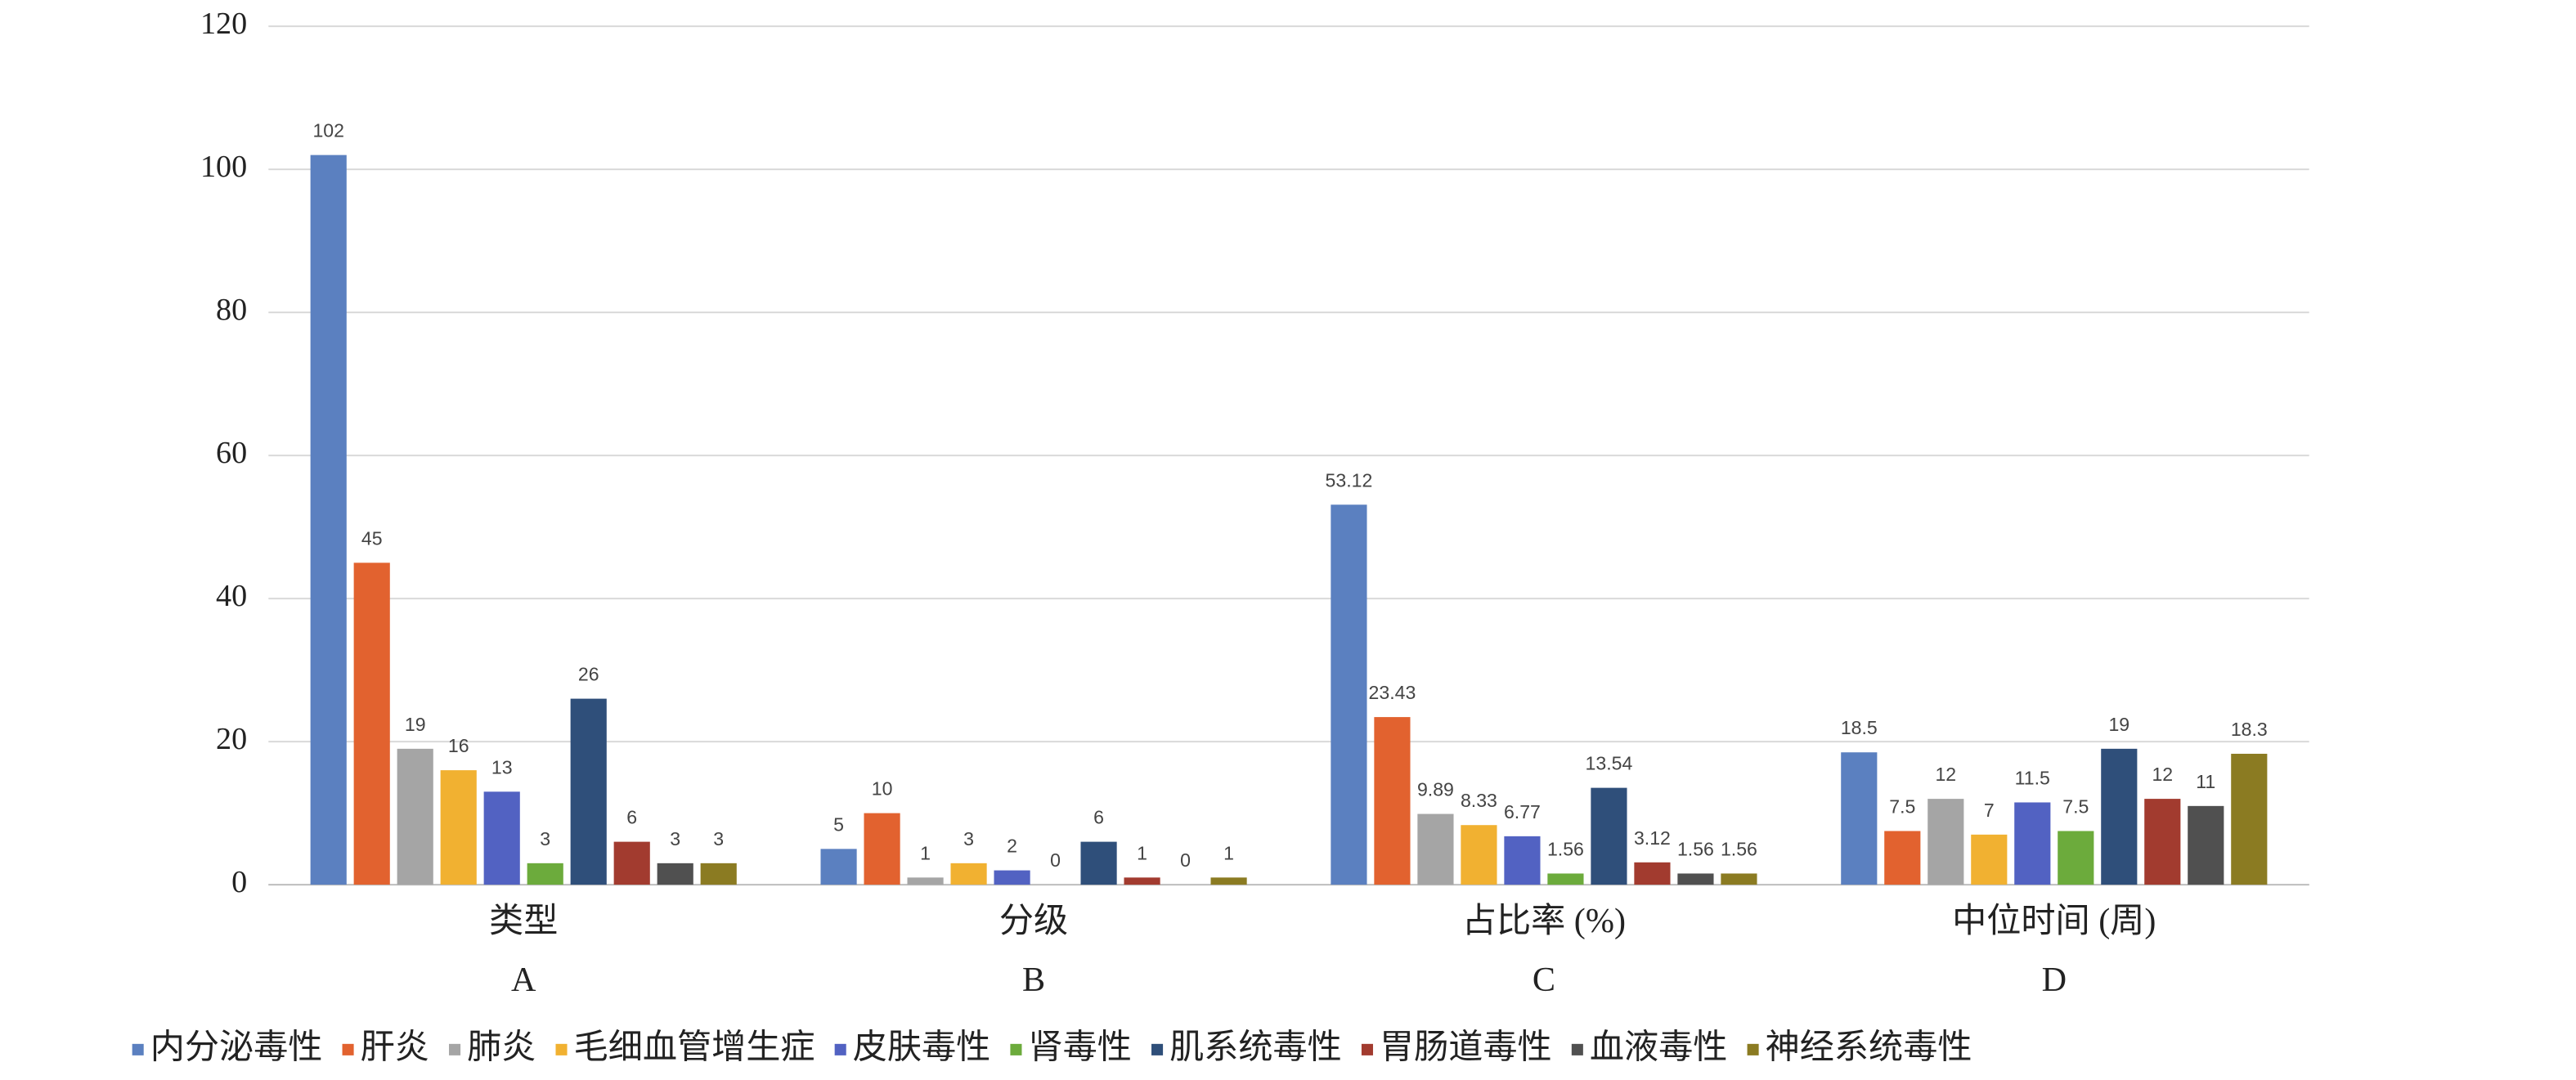 This screenshot has height=1080, width=2576. Describe the element at coordinates (372, 538) in the screenshot. I see `value-label: 45` at that location.